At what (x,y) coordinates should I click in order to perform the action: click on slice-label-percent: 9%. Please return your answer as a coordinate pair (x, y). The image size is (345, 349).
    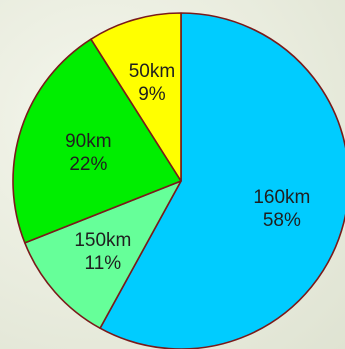
    Looking at the image, I should click on (152, 94).